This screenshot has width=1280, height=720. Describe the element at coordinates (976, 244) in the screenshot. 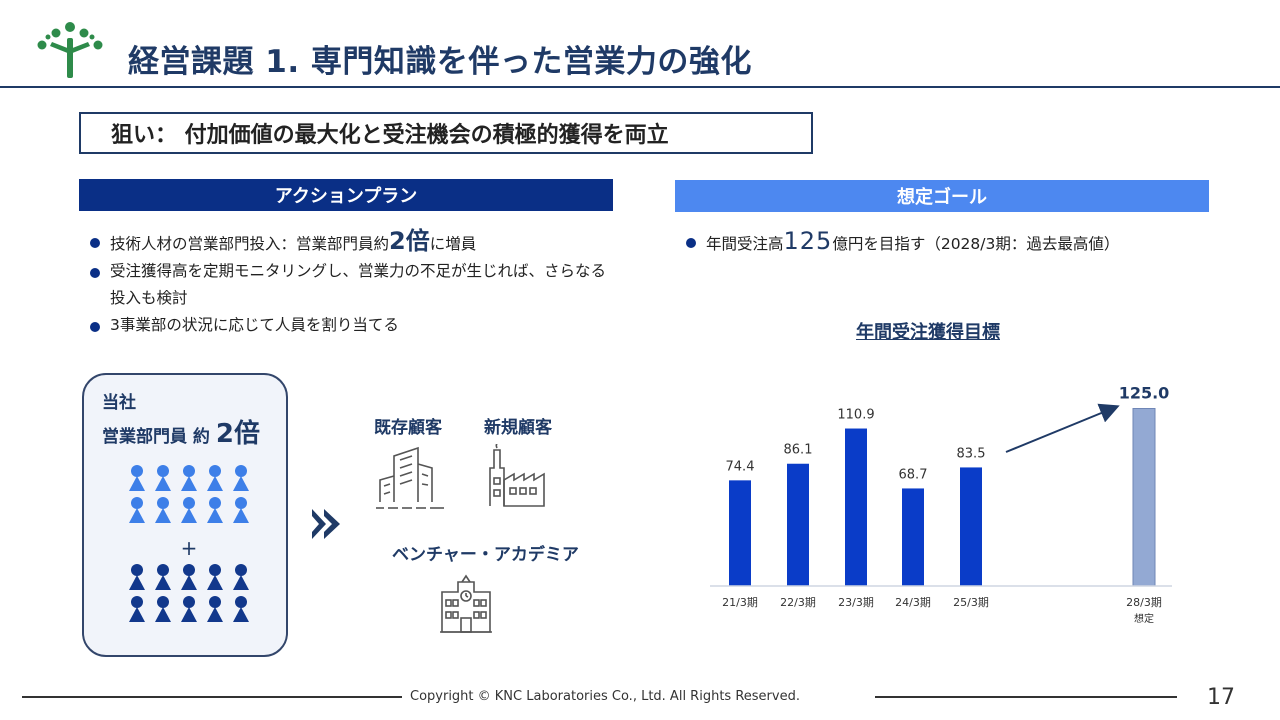

I see `goal-bullet-suffix: 億円を目指す（2028/3期：過去最高値）` at that location.